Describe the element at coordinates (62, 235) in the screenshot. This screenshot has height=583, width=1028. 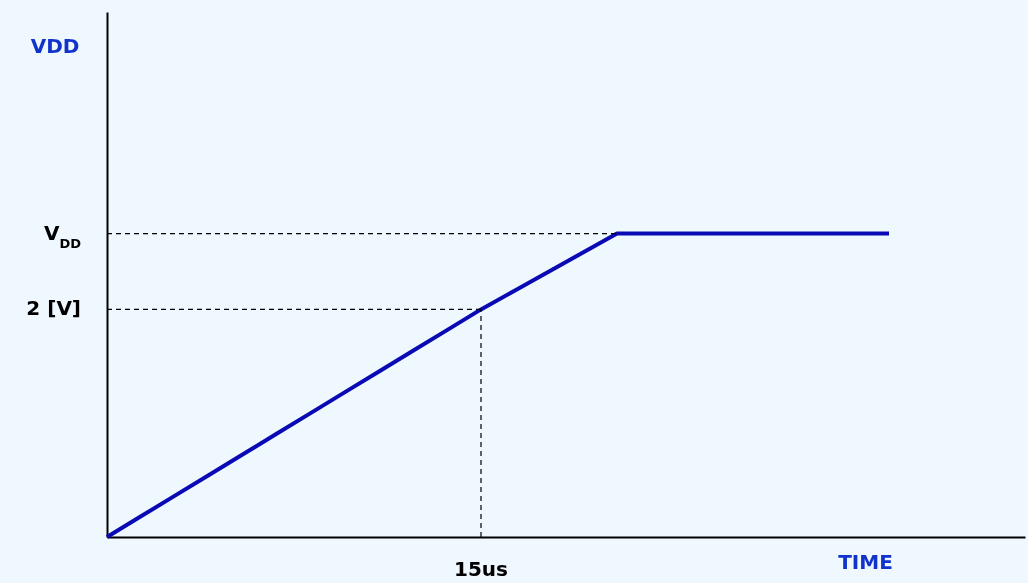
I see `ref-line-label: V$_{DD}$` at that location.